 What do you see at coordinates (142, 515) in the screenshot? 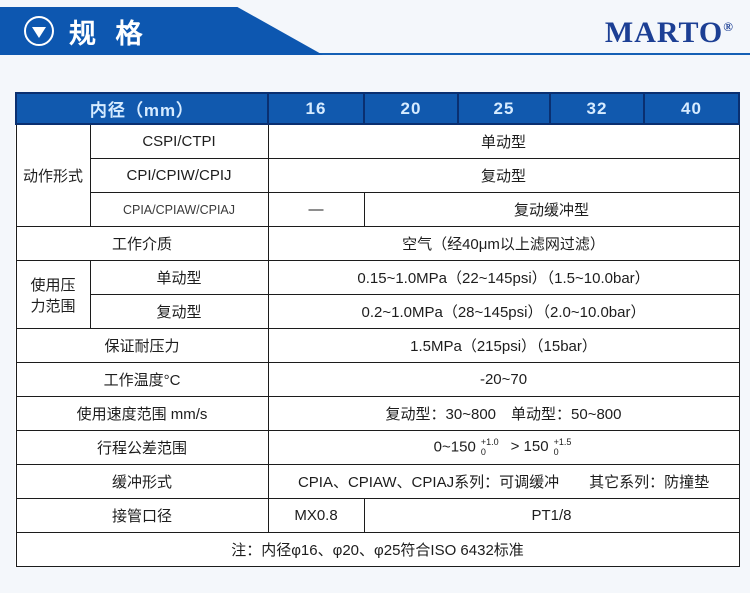
I see `row-label-port: 接管口径` at bounding box center [142, 515].